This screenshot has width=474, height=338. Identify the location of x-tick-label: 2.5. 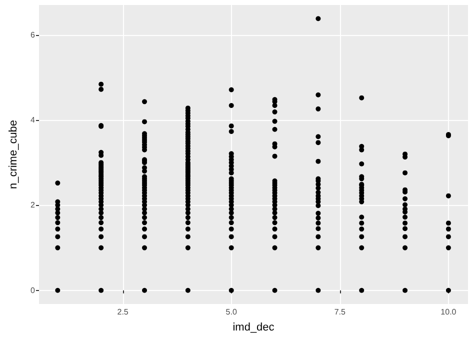
(123, 312).